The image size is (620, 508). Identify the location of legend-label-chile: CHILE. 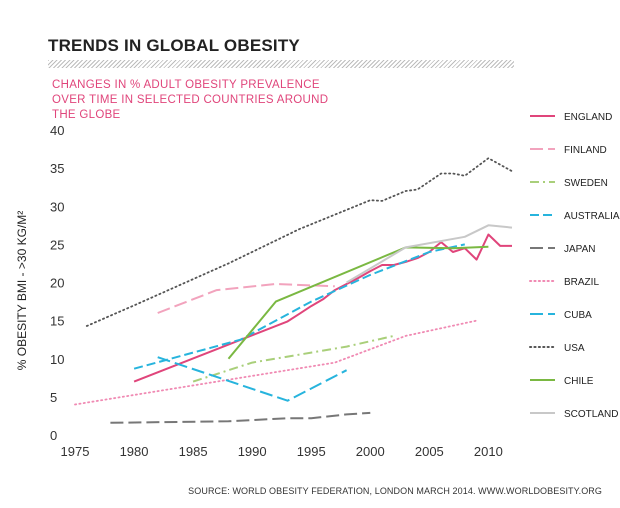
(579, 381).